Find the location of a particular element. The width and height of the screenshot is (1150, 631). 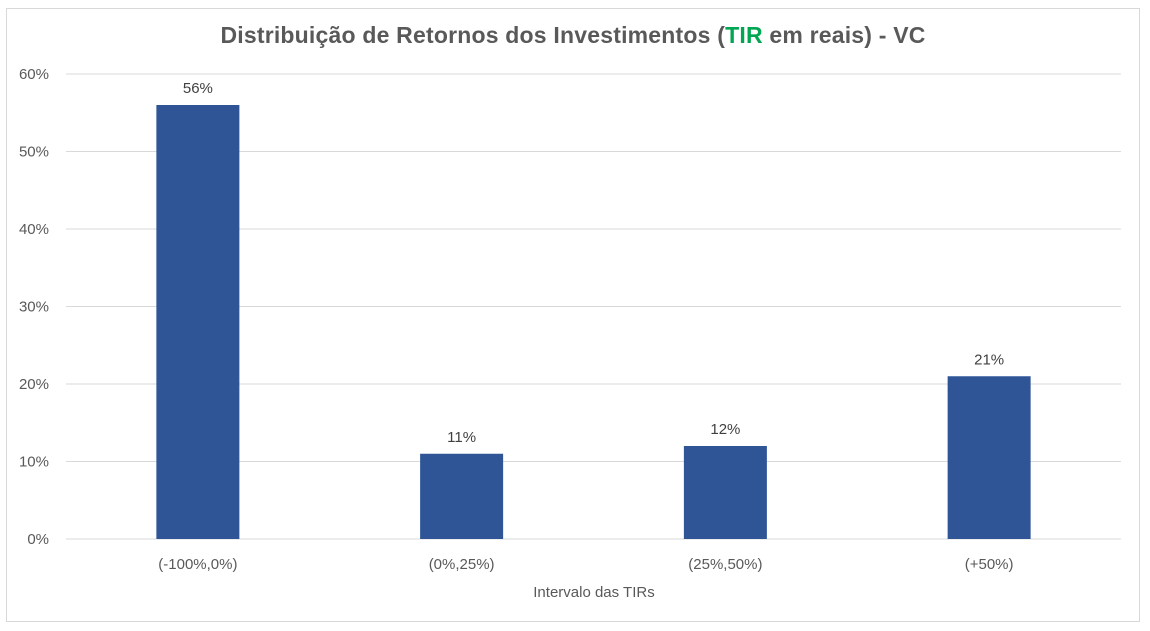

data-label: 11% is located at coordinates (461, 437).